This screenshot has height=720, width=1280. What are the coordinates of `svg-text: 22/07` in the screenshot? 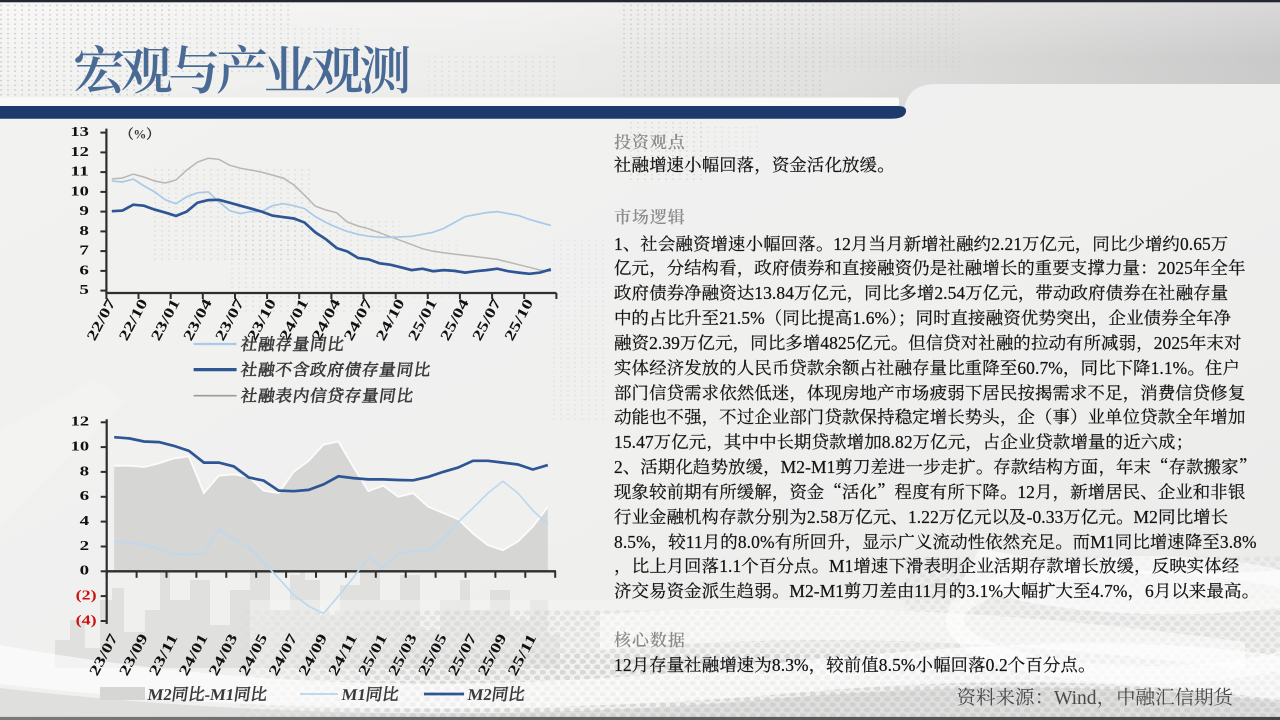 It's located at (101, 319).